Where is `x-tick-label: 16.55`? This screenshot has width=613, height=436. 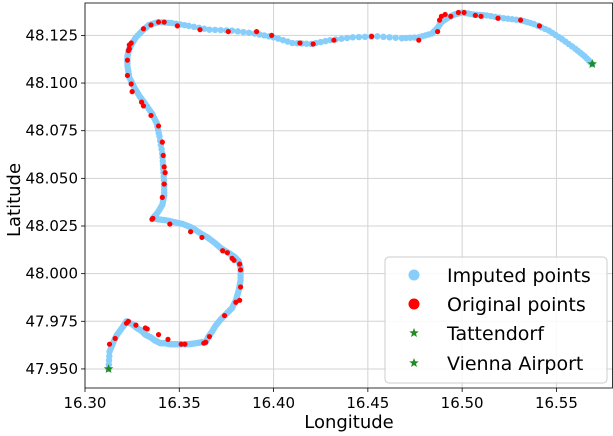
x-tick-label: 16.55 is located at coordinates (556, 403).